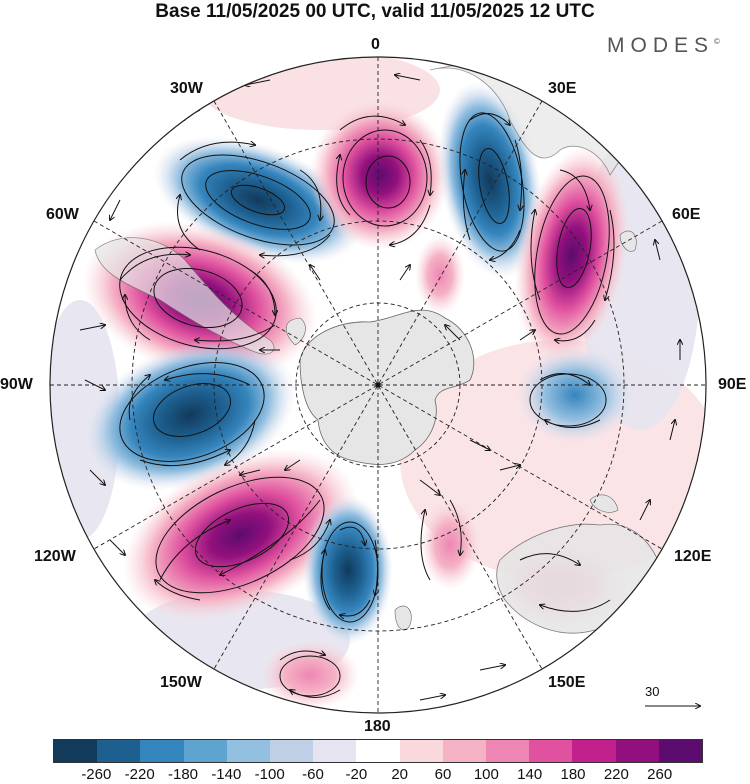 Image resolution: width=750 pixels, height=784 pixels. What do you see at coordinates (96, 774) in the screenshot?
I see `colorbar-tick-label: -260` at bounding box center [96, 774].